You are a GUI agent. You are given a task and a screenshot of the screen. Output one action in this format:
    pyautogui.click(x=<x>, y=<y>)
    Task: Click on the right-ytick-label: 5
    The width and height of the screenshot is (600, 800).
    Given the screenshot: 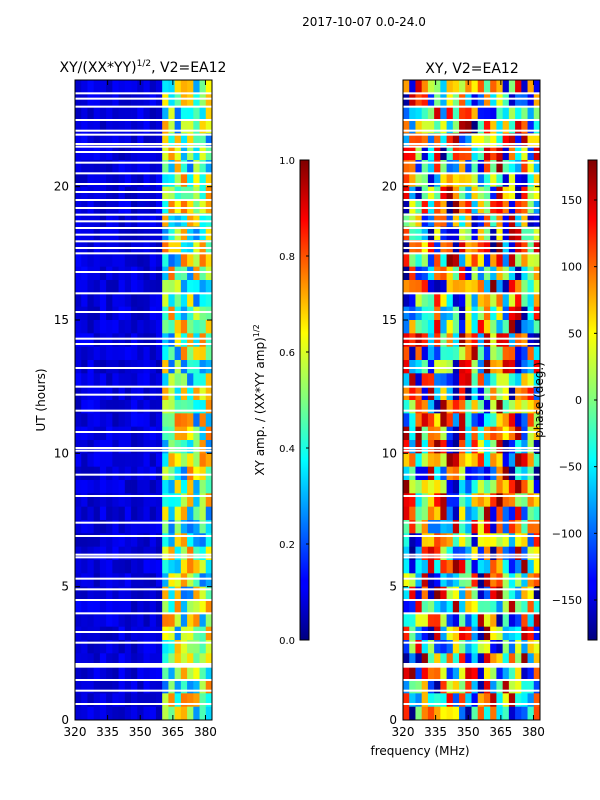 What is the action you would take?
    pyautogui.click(x=393, y=587)
    